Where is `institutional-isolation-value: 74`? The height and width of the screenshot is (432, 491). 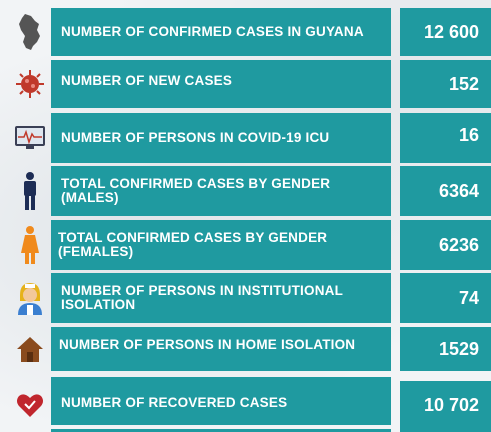 institutional-isolation-value: 74 is located at coordinates (445, 298).